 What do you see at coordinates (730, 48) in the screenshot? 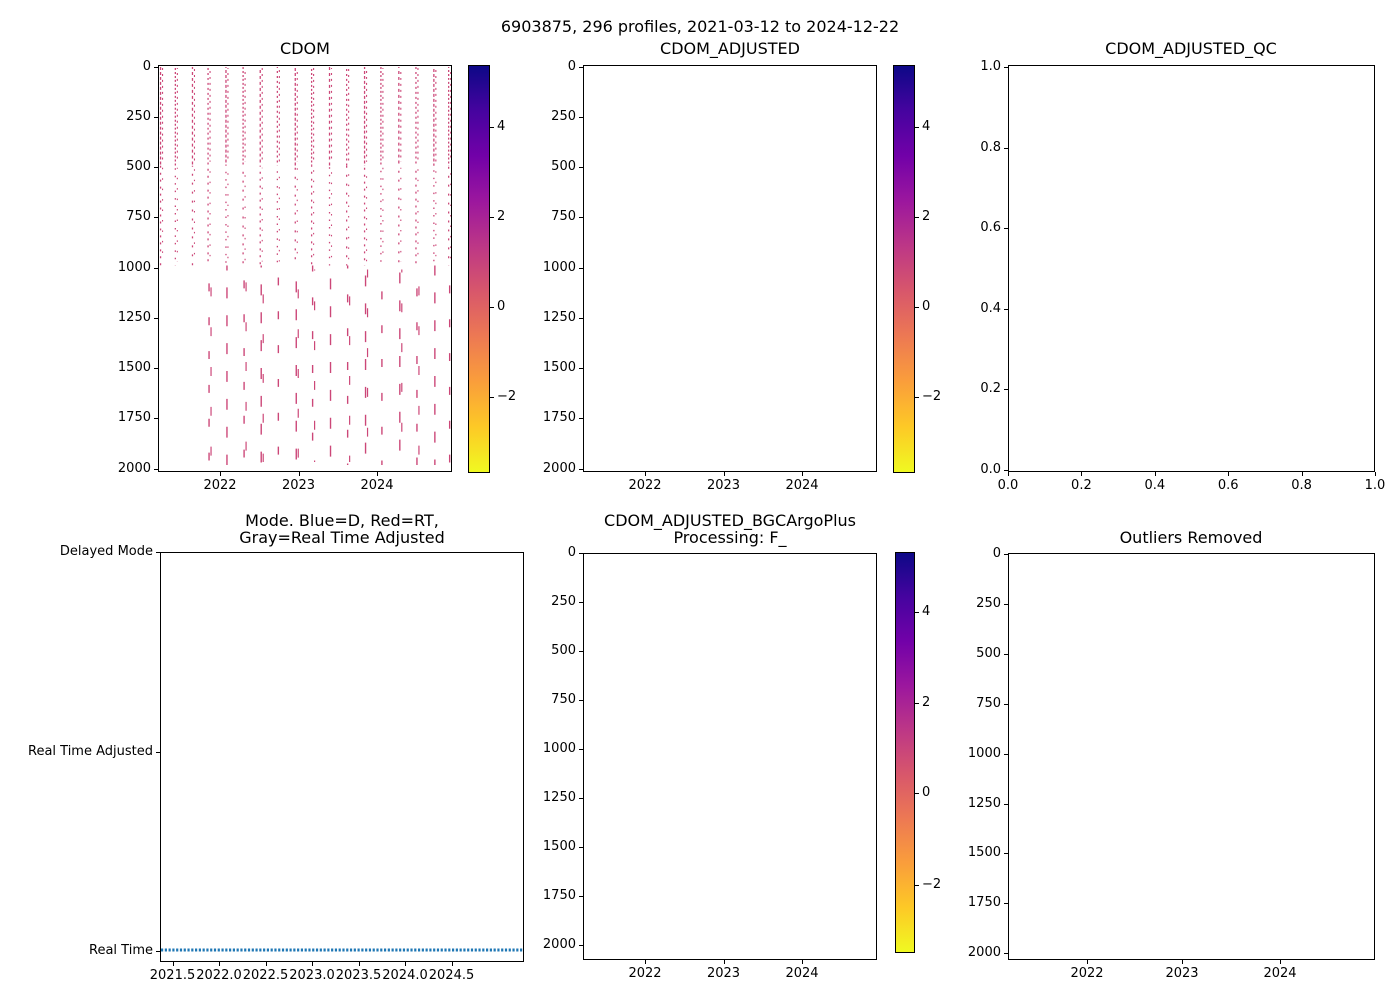
I see `cdom-adjusted-title: CDOM_ADJUSTED` at bounding box center [730, 48].